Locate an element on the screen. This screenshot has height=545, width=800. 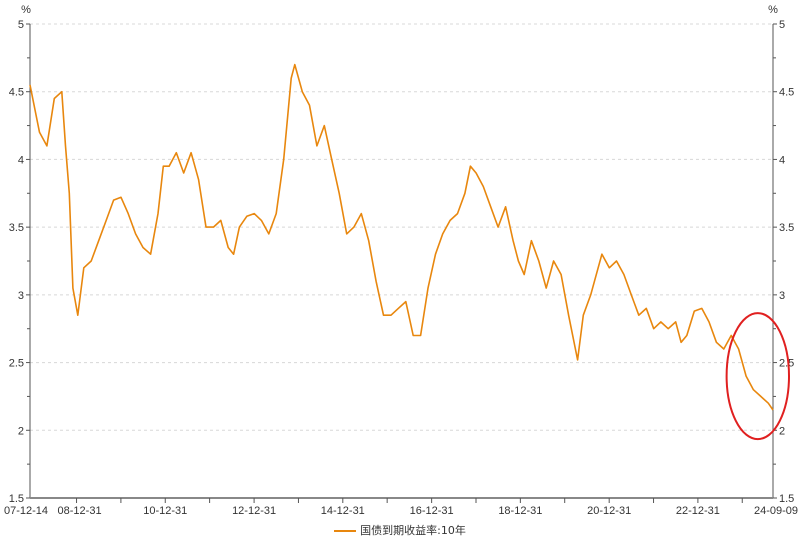
x-tick-label: 24-09-09 is located at coordinates (776, 511).